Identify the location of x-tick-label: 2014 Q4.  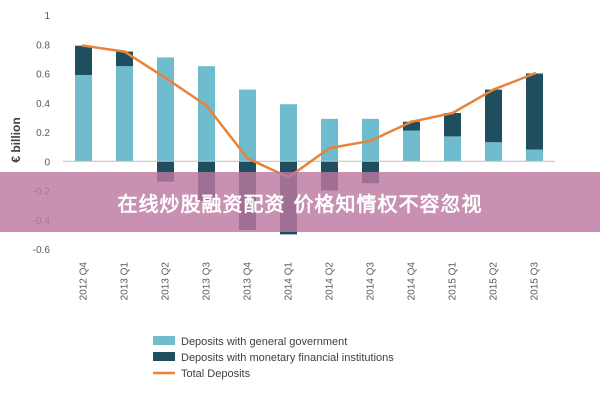
(412, 281).